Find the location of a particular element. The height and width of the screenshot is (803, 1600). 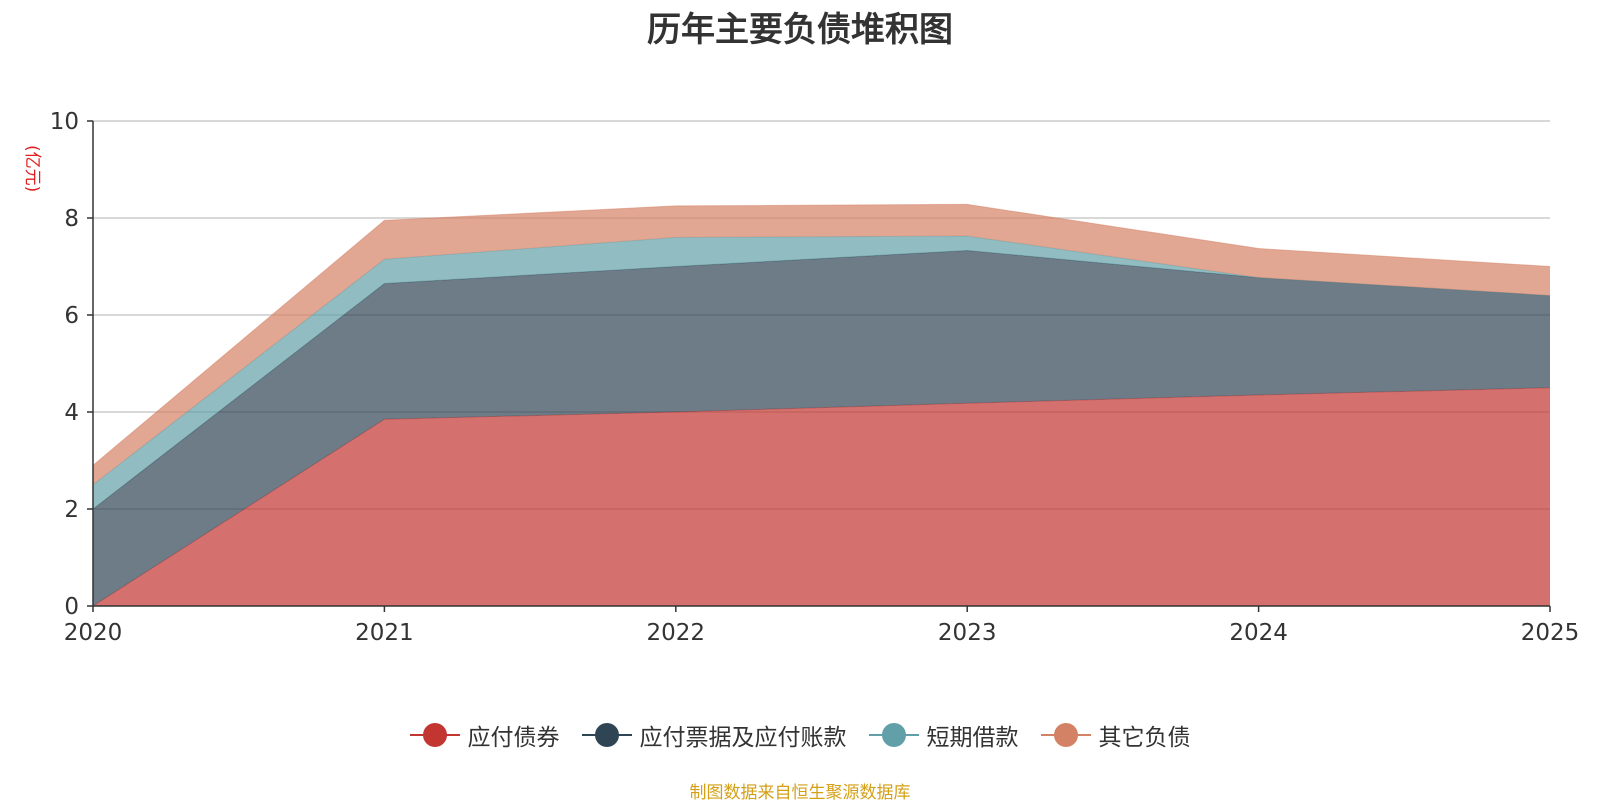

y-tick-label: 4 is located at coordinates (71, 413).